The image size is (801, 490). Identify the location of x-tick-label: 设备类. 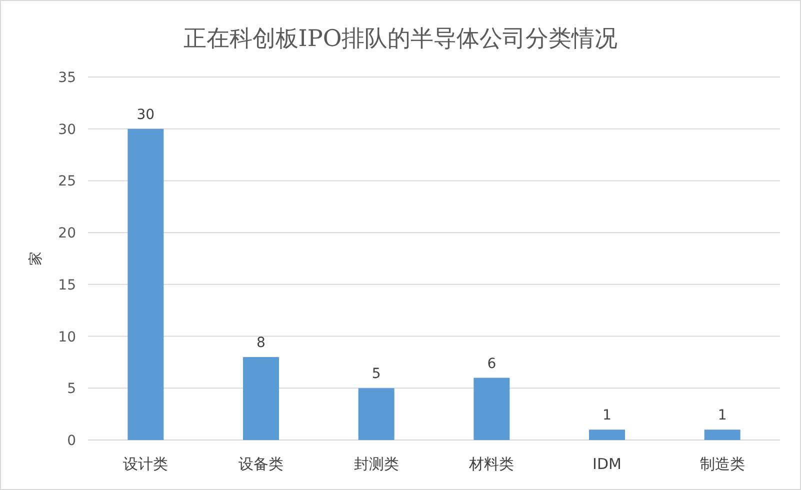
(261, 464).